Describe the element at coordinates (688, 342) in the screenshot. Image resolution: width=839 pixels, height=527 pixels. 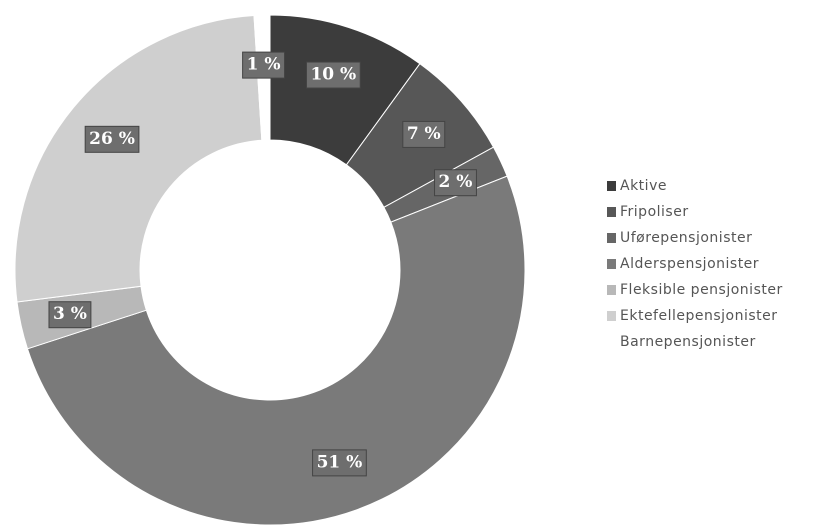
I see `legend-label: Barnepensjonister` at that location.